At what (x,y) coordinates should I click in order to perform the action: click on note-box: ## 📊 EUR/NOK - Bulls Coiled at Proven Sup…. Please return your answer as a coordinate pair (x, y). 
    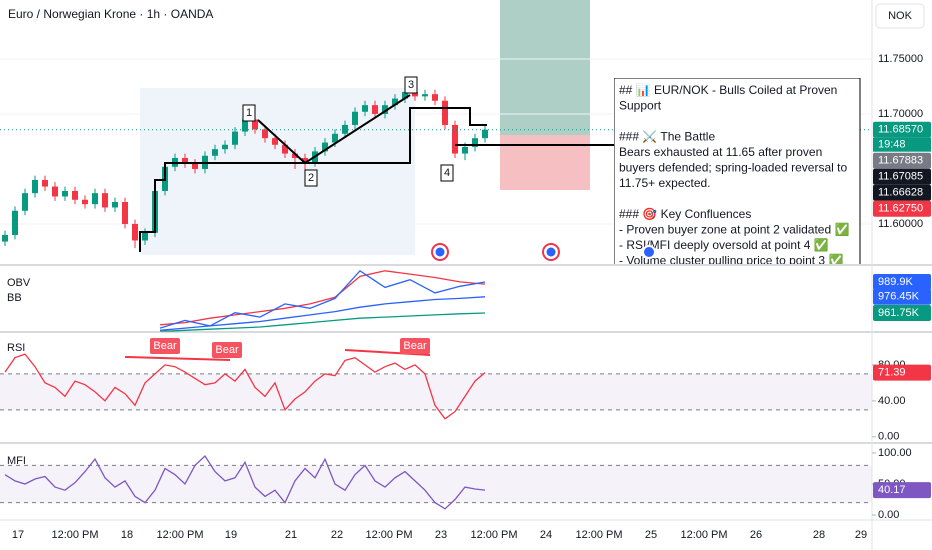
    Looking at the image, I should click on (737, 173).